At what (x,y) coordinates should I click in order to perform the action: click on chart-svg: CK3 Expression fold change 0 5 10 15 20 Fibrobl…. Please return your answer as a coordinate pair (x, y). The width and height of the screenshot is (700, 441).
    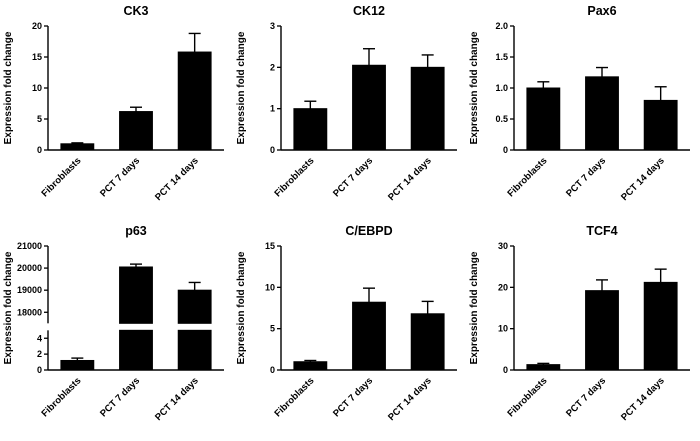
    Looking at the image, I should click on (113, 103).